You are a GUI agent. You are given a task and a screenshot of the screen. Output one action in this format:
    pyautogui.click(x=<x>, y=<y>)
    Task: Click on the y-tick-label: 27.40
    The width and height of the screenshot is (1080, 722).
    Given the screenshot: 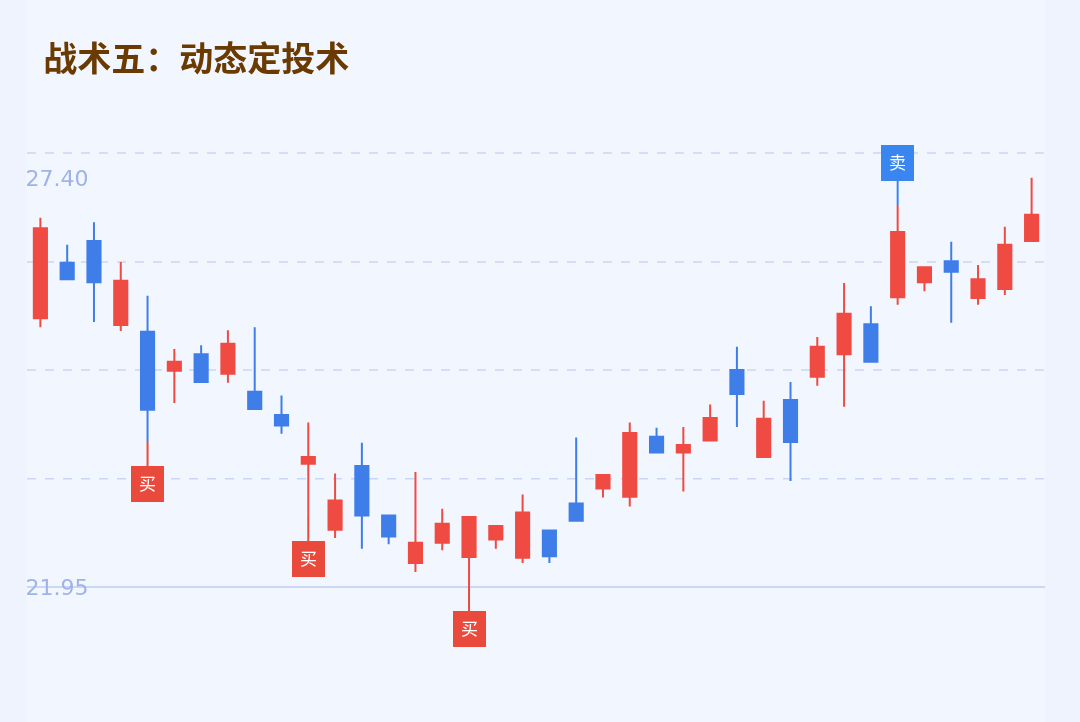 What is the action you would take?
    pyautogui.click(x=57, y=178)
    